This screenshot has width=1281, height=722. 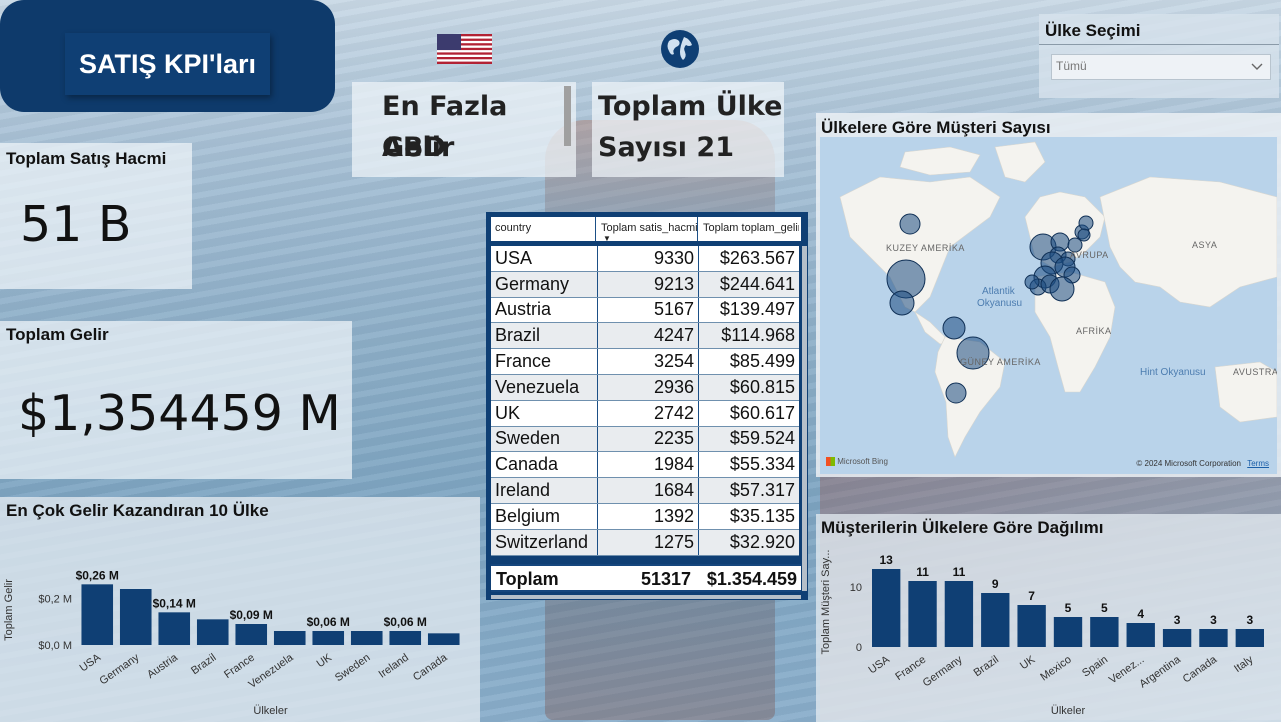 I want to click on y-tick-label: 0, so click(x=859, y=648).